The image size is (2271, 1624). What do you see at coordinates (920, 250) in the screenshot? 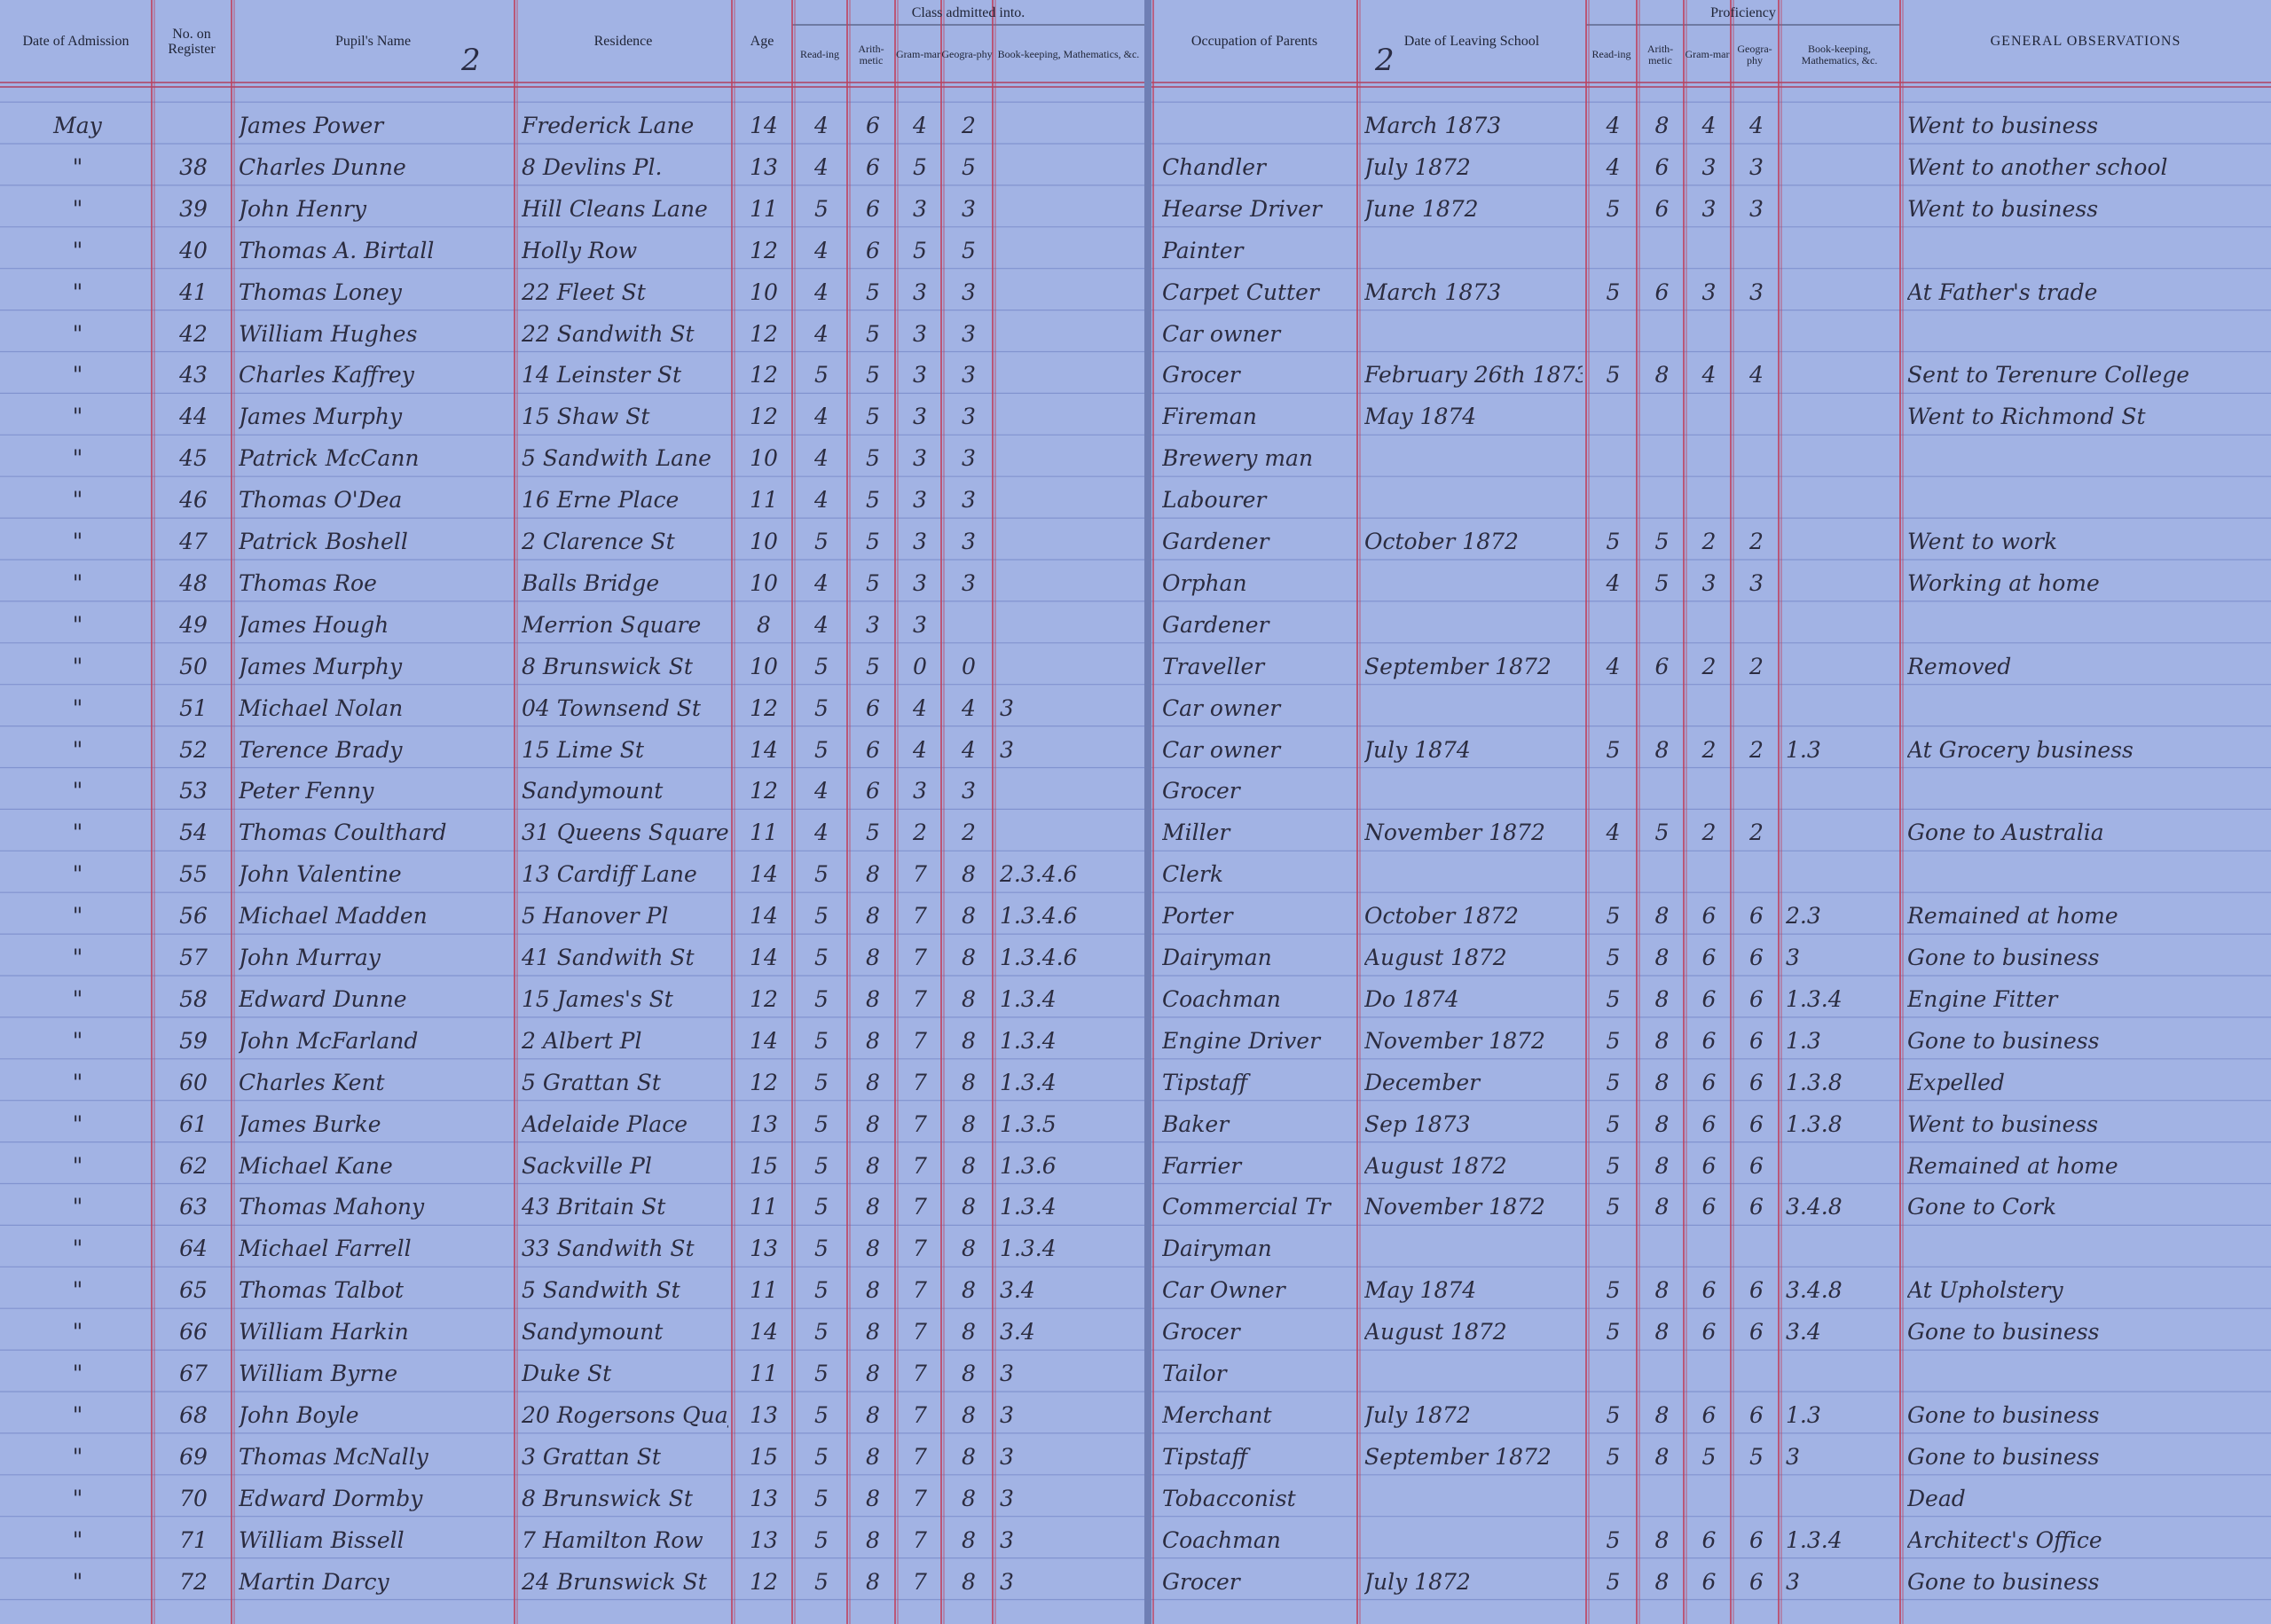
I see `class-grammar: 5` at bounding box center [920, 250].